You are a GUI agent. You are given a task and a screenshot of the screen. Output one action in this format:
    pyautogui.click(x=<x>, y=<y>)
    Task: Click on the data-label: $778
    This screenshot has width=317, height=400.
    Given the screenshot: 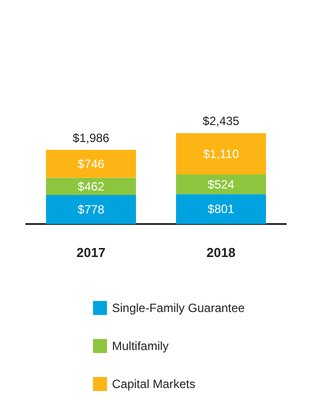 What is the action you would take?
    pyautogui.click(x=91, y=209)
    